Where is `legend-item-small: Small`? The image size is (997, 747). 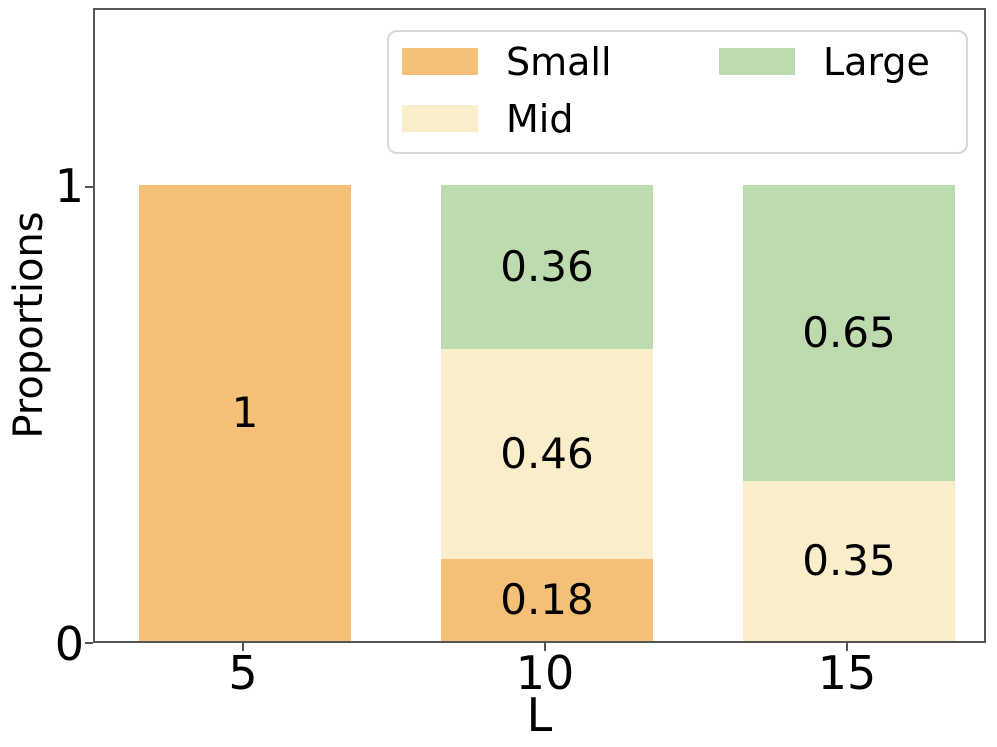
legend-item-small: Small is located at coordinates (507, 62).